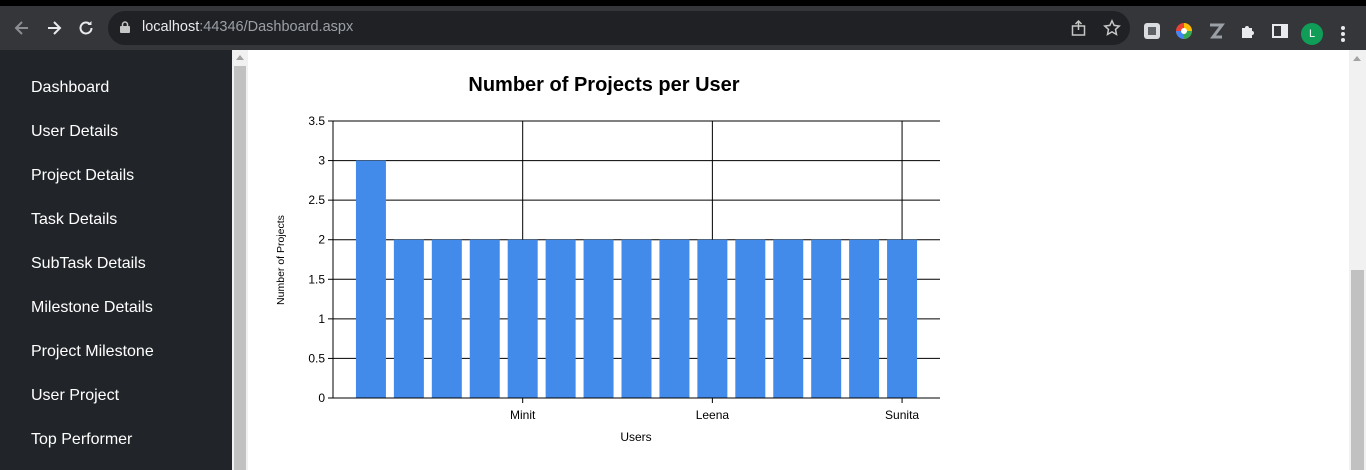 The height and width of the screenshot is (470, 1366). I want to click on x-tick-label: Sunita, so click(902, 415).